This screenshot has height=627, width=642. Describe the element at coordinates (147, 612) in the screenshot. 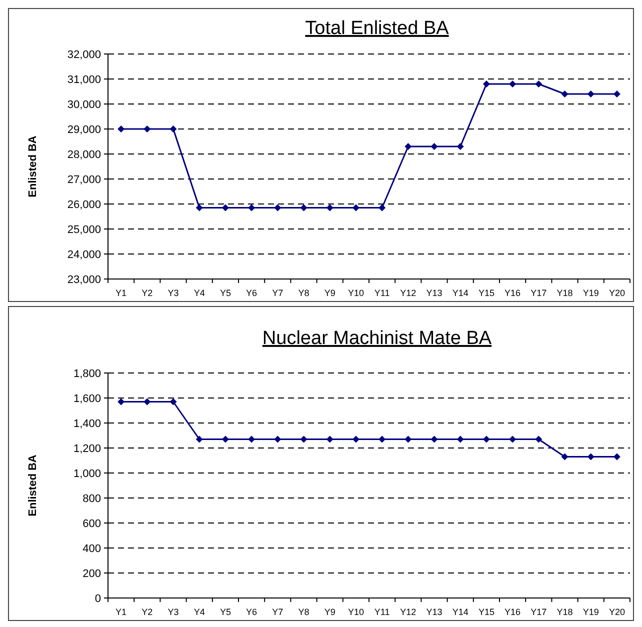

I see `x-tick-label: Y2` at that location.